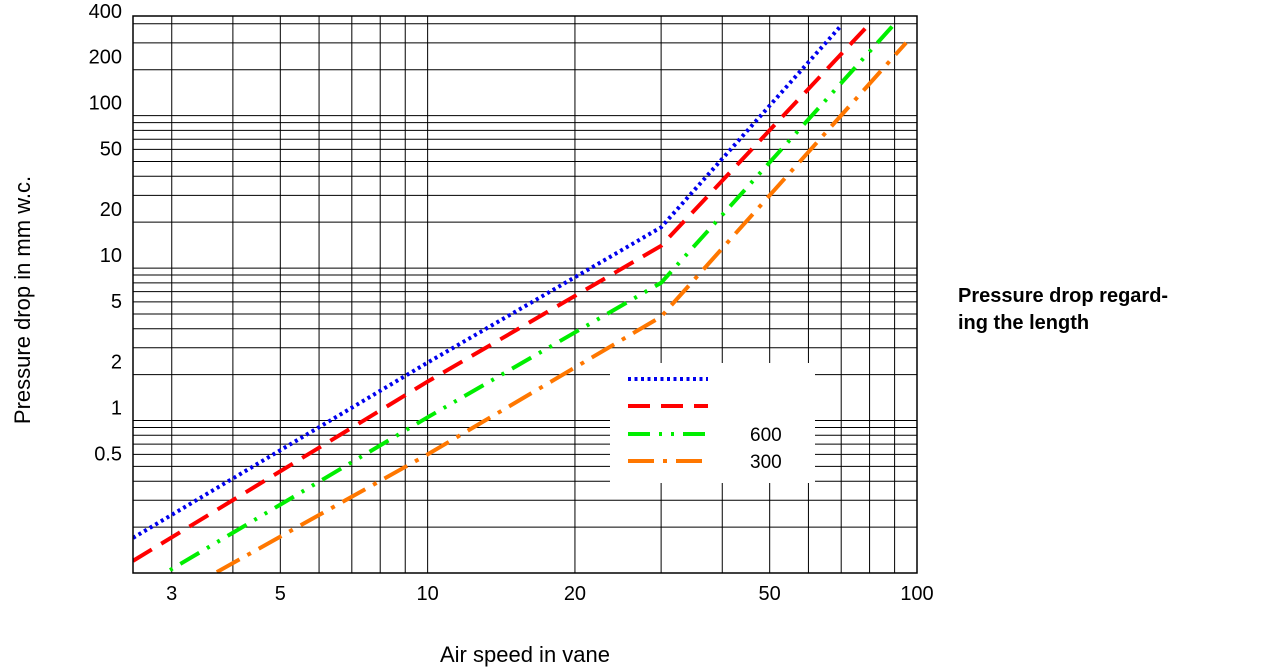 The height and width of the screenshot is (669, 1284). I want to click on y-tick-label: 200, so click(105, 58).